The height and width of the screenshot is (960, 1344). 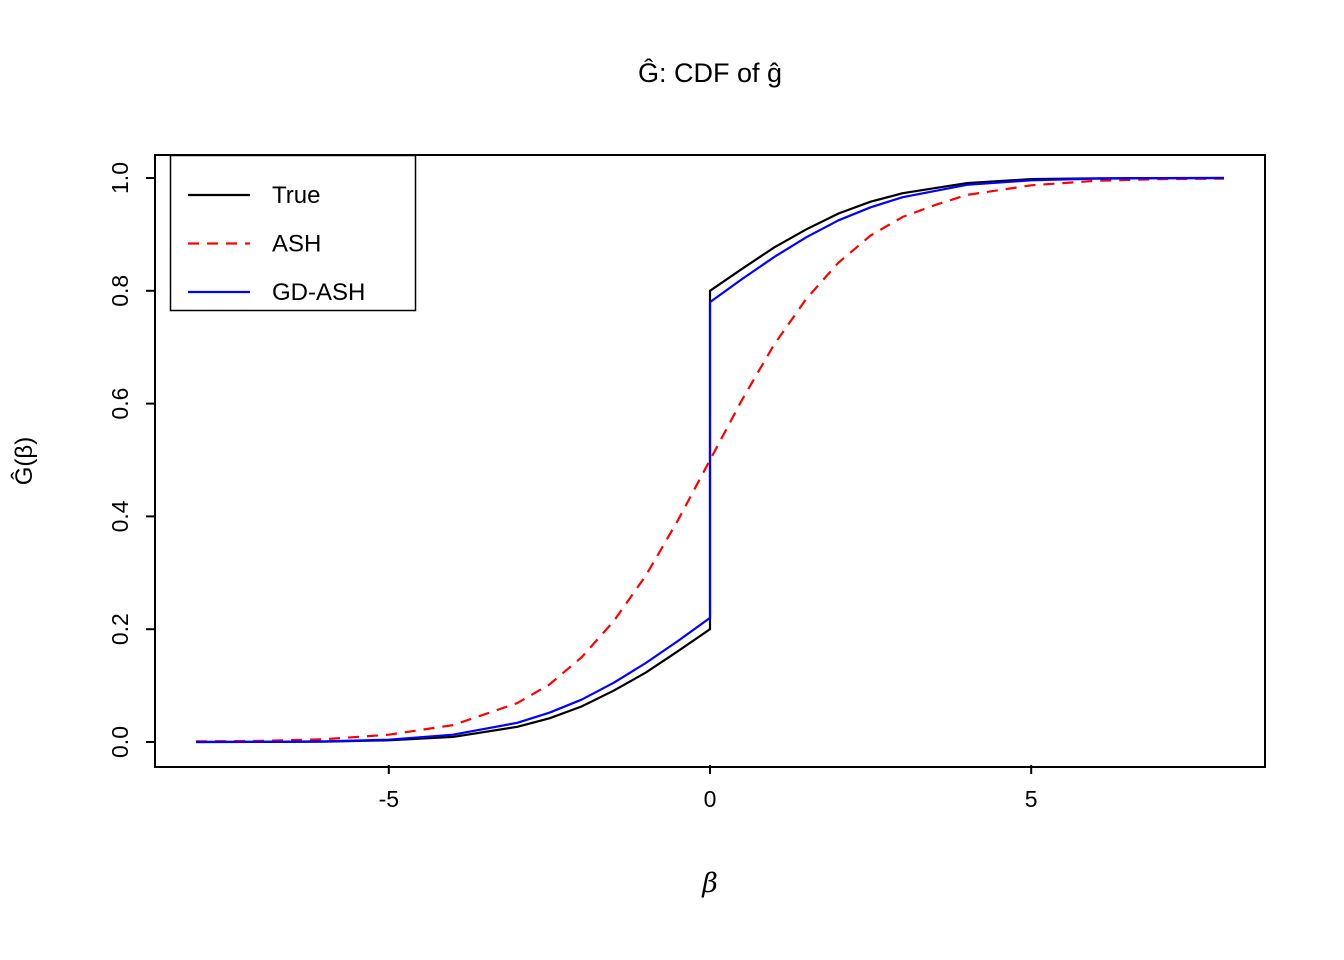 What do you see at coordinates (120, 516) in the screenshot?
I see `y-tick-label: 0.4` at bounding box center [120, 516].